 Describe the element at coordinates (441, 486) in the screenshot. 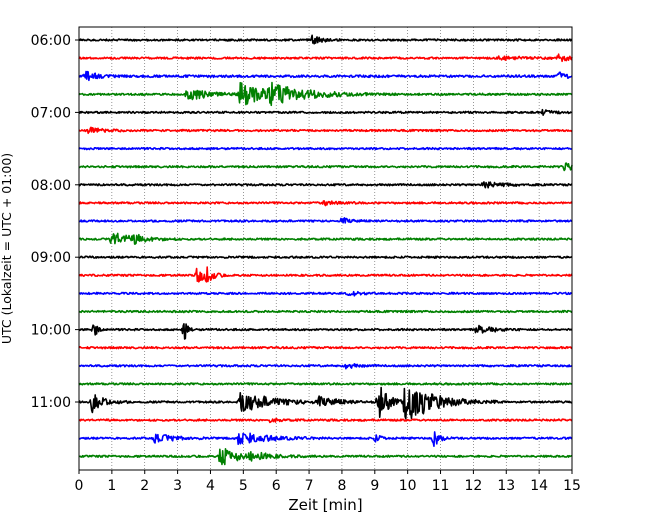

I see `x-tick-label: 11` at that location.